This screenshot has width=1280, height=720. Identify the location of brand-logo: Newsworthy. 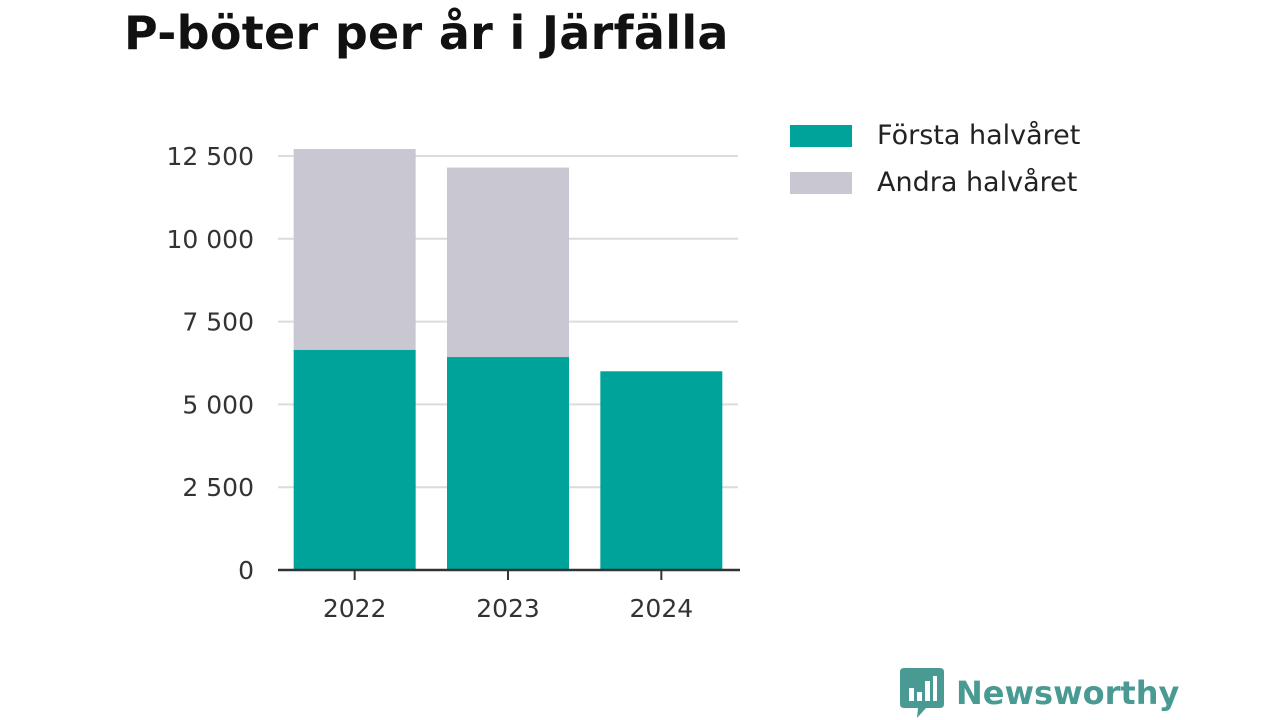
(1039, 693).